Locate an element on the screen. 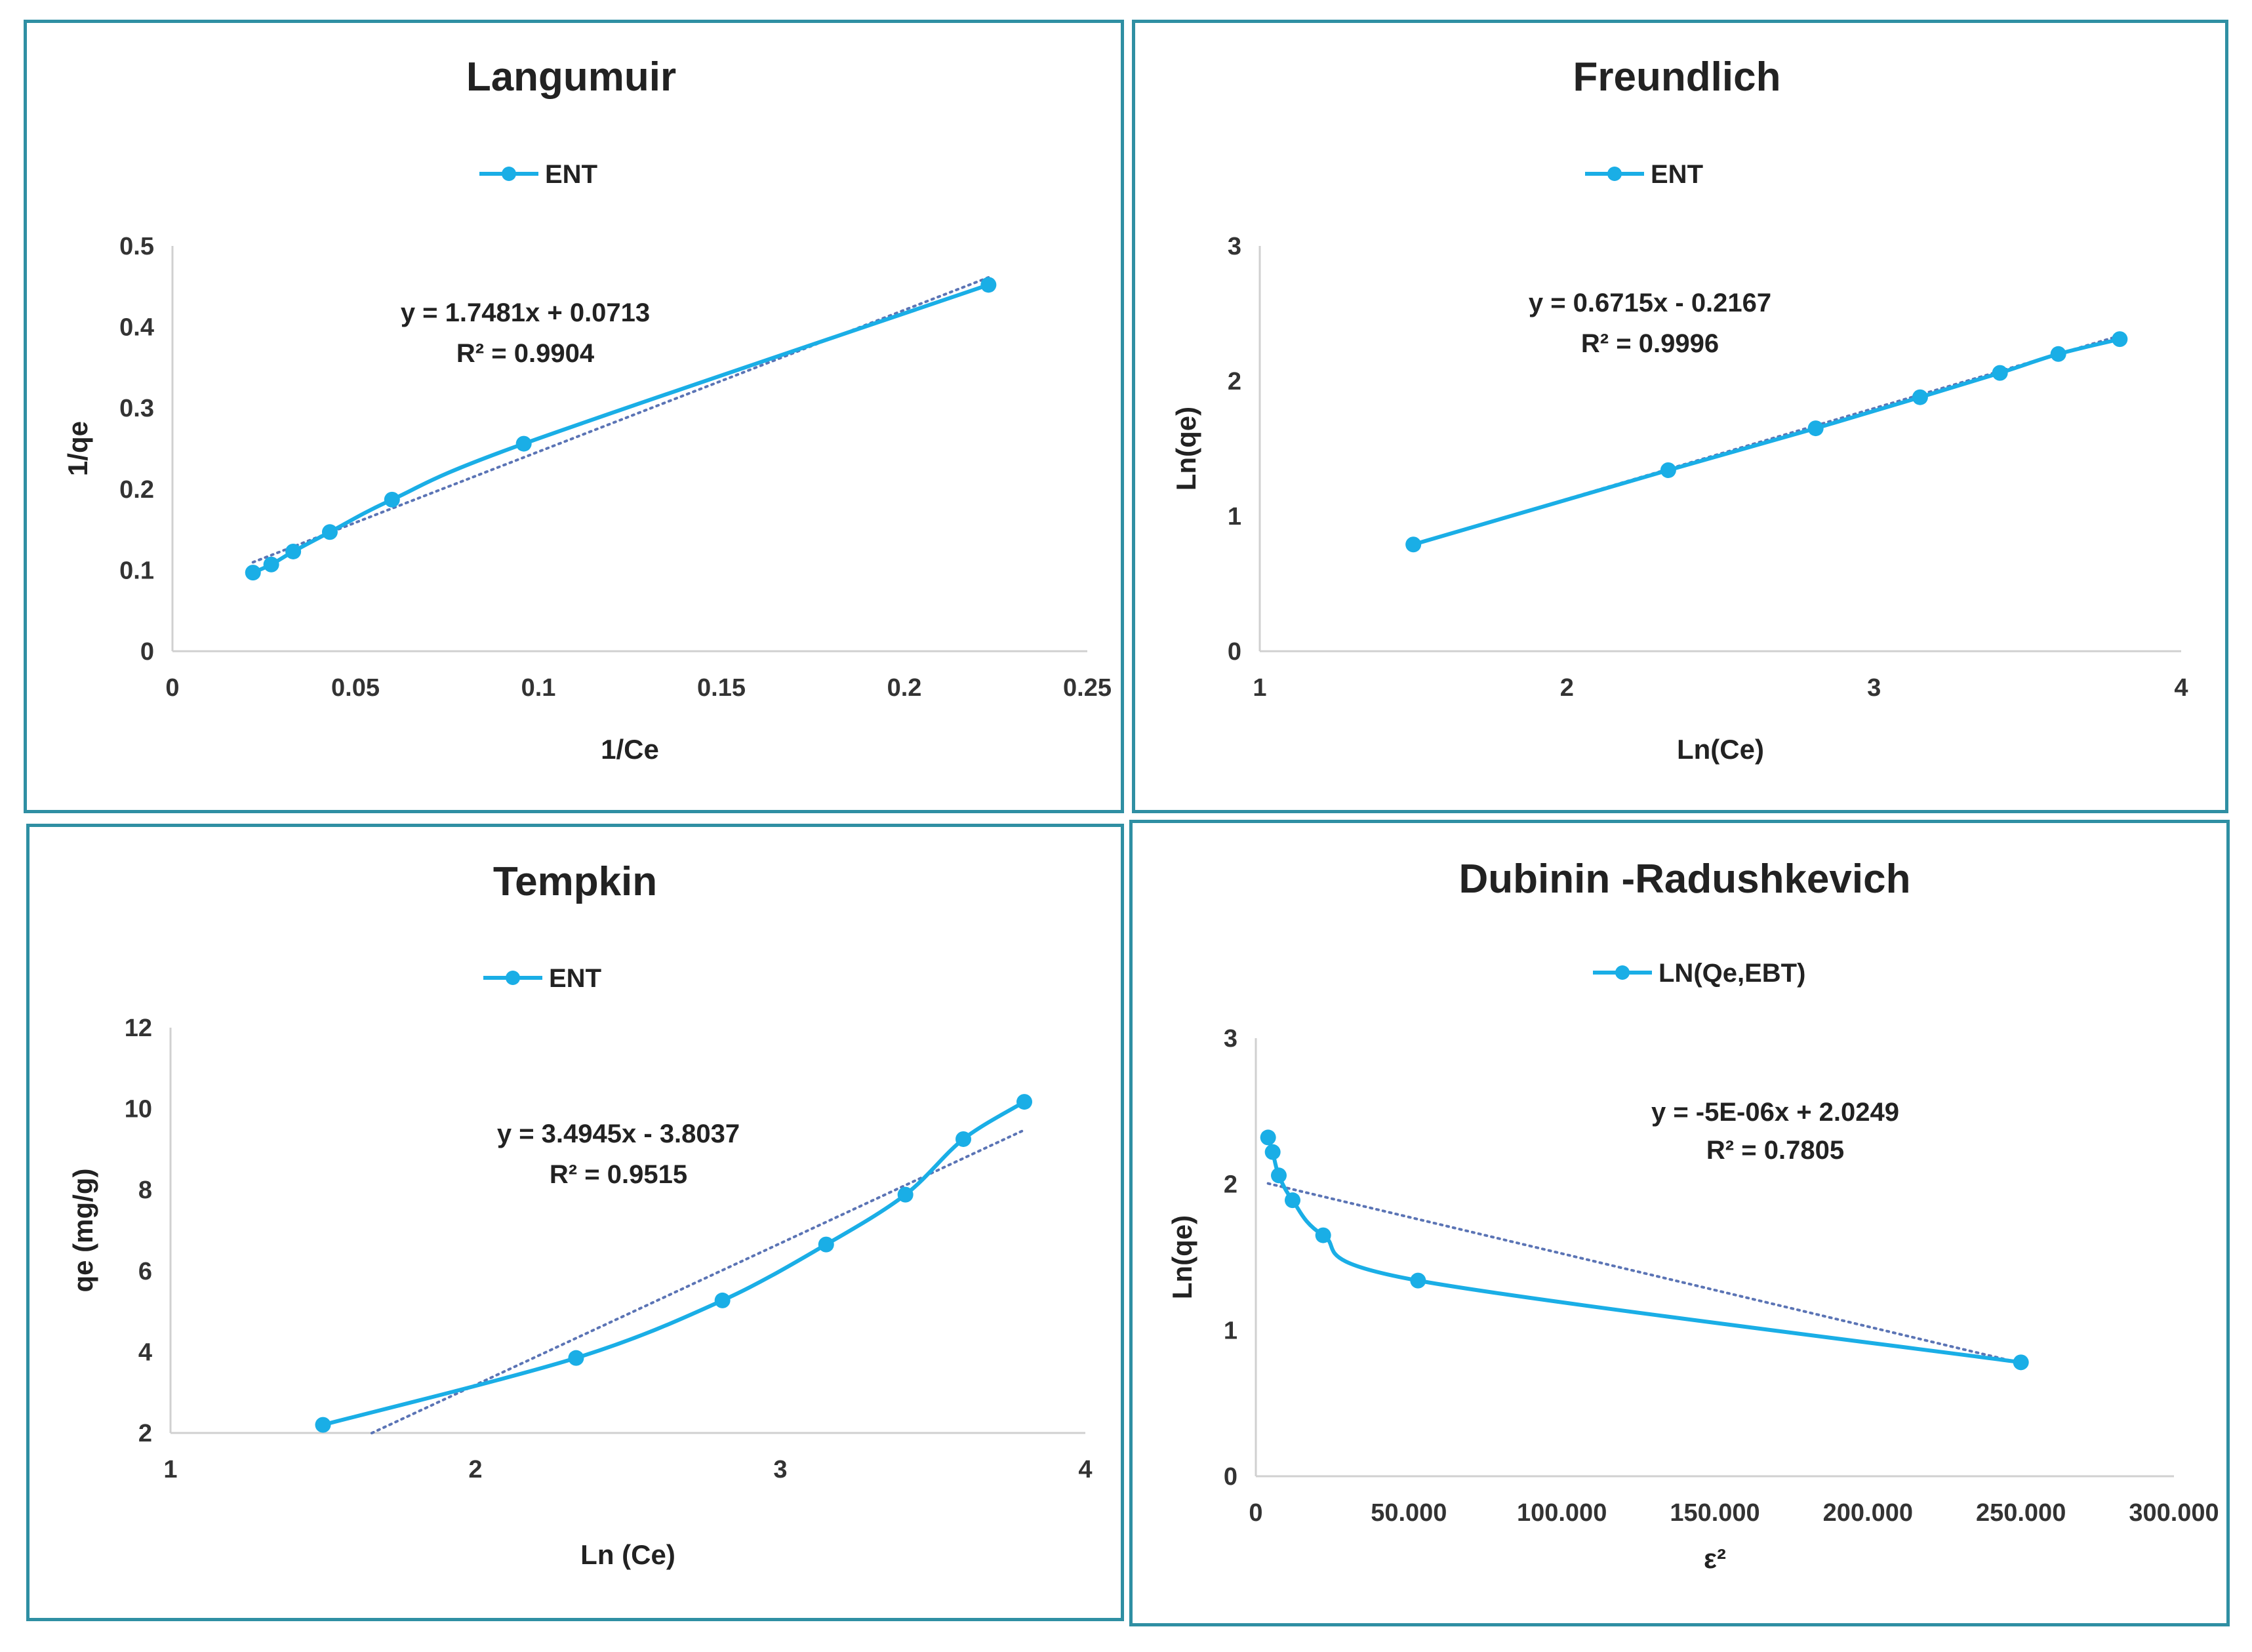 This screenshot has height=1652, width=2252. x-tick-label: 0.1 is located at coordinates (538, 688).